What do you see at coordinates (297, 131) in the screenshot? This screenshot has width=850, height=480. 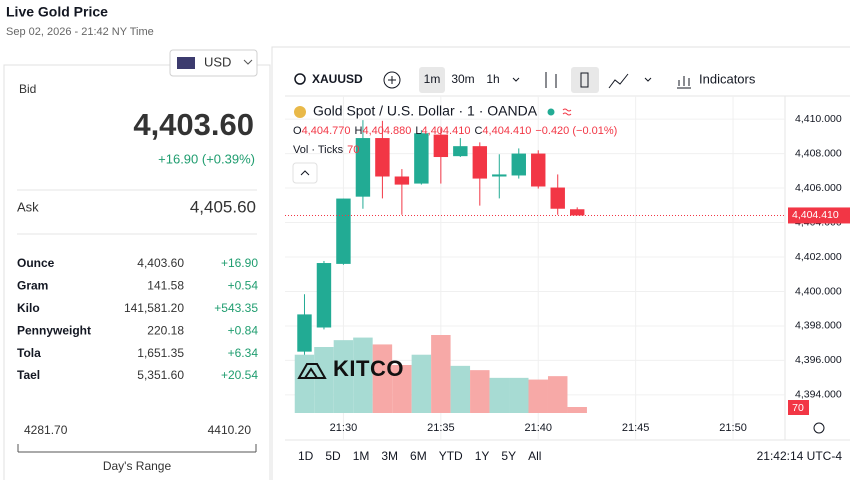 I see `ohlc-key: O` at bounding box center [297, 131].